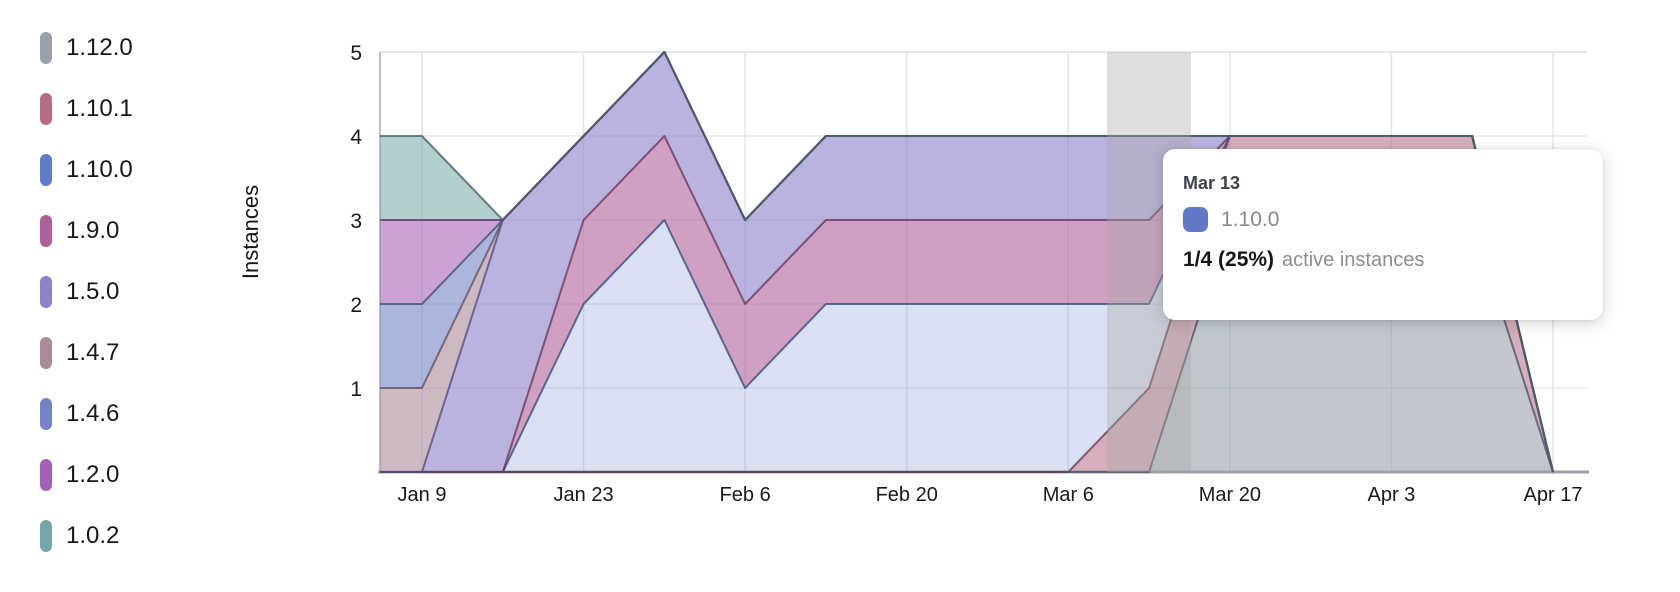  I want to click on legend-item-1.4.6: 1.4.6, so click(86, 414).